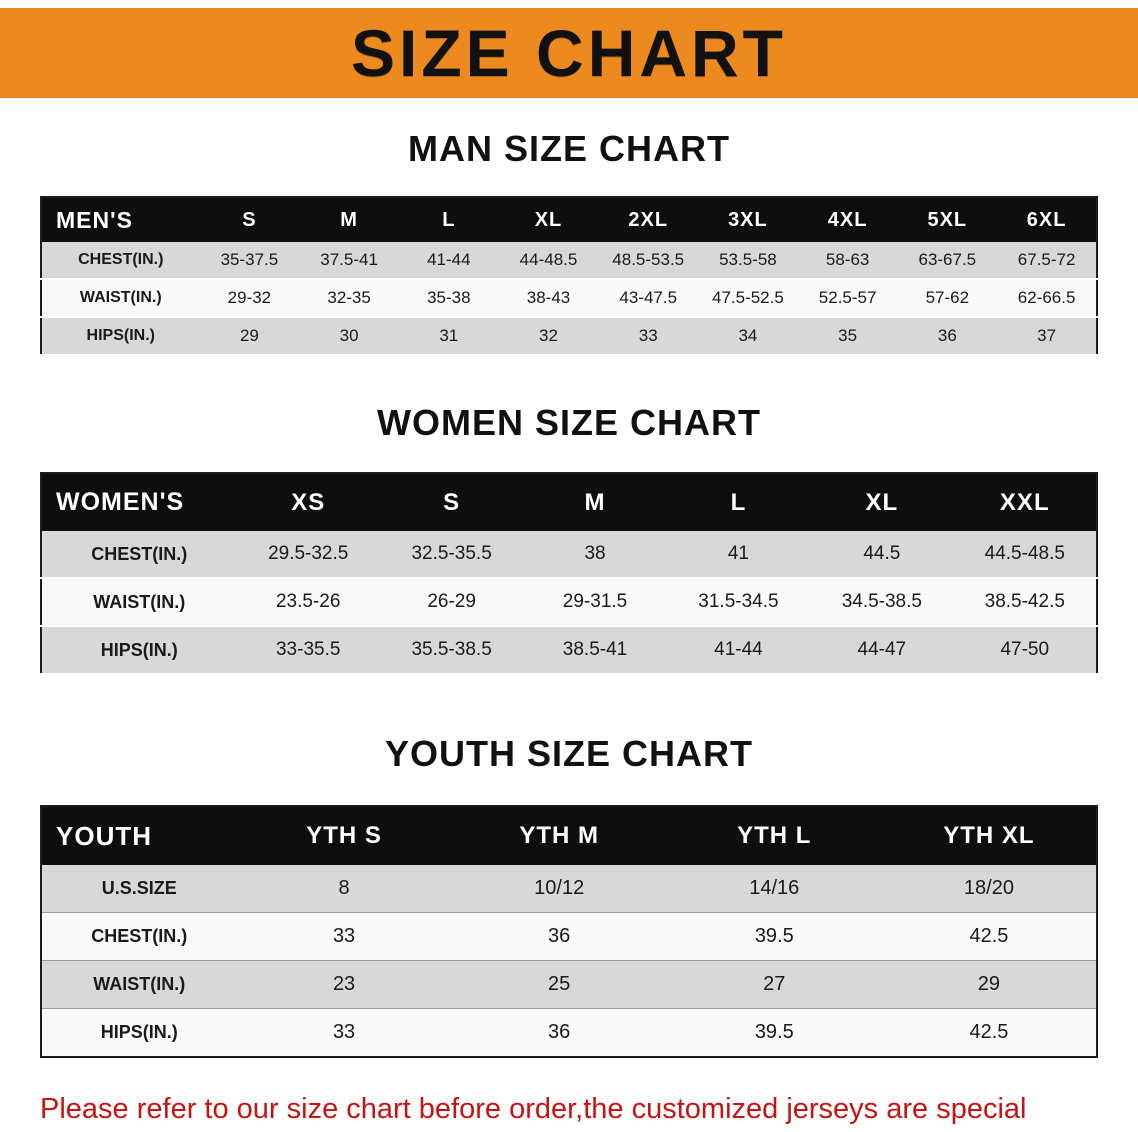 Image resolution: width=1138 pixels, height=1132 pixels. I want to click on table-header-row: YOUTH YTH S YTH M YTH L YTH XL, so click(569, 835).